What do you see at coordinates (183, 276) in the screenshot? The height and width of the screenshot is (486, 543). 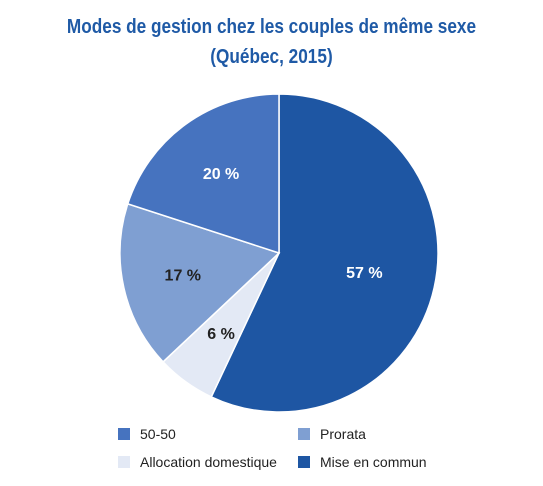 I see `pie-slice-label: 17 %` at bounding box center [183, 276].